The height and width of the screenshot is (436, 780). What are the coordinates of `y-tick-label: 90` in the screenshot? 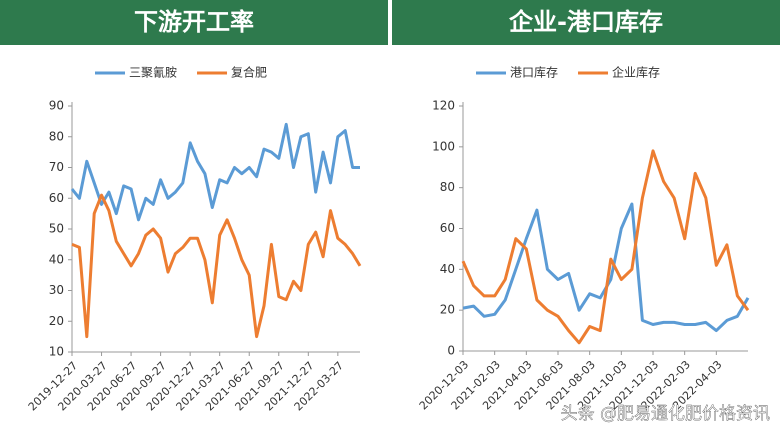 It's located at (56, 106).